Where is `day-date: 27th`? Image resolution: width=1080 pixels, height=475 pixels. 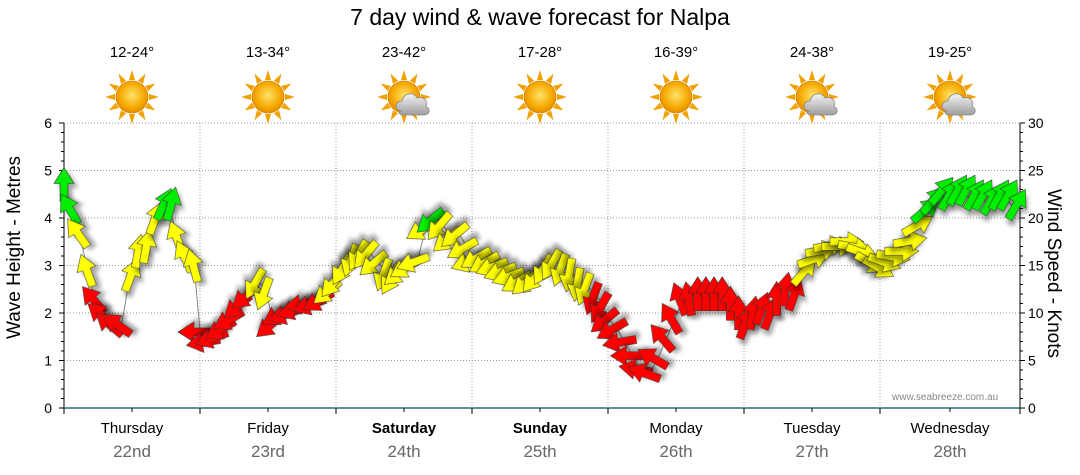 day-date: 27th is located at coordinates (812, 451).